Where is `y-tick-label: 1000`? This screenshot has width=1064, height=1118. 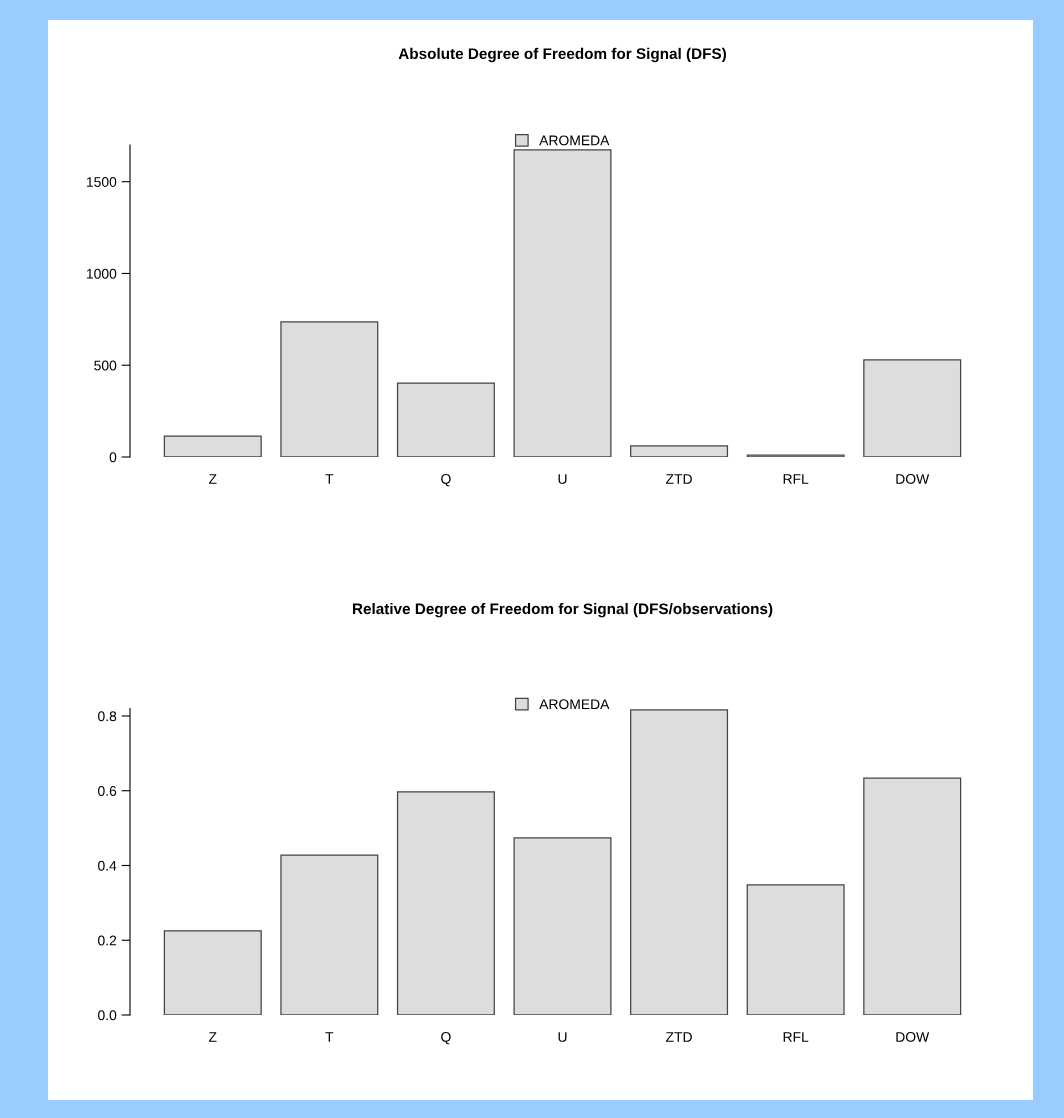
y-tick-label: 1000 is located at coordinates (101, 273).